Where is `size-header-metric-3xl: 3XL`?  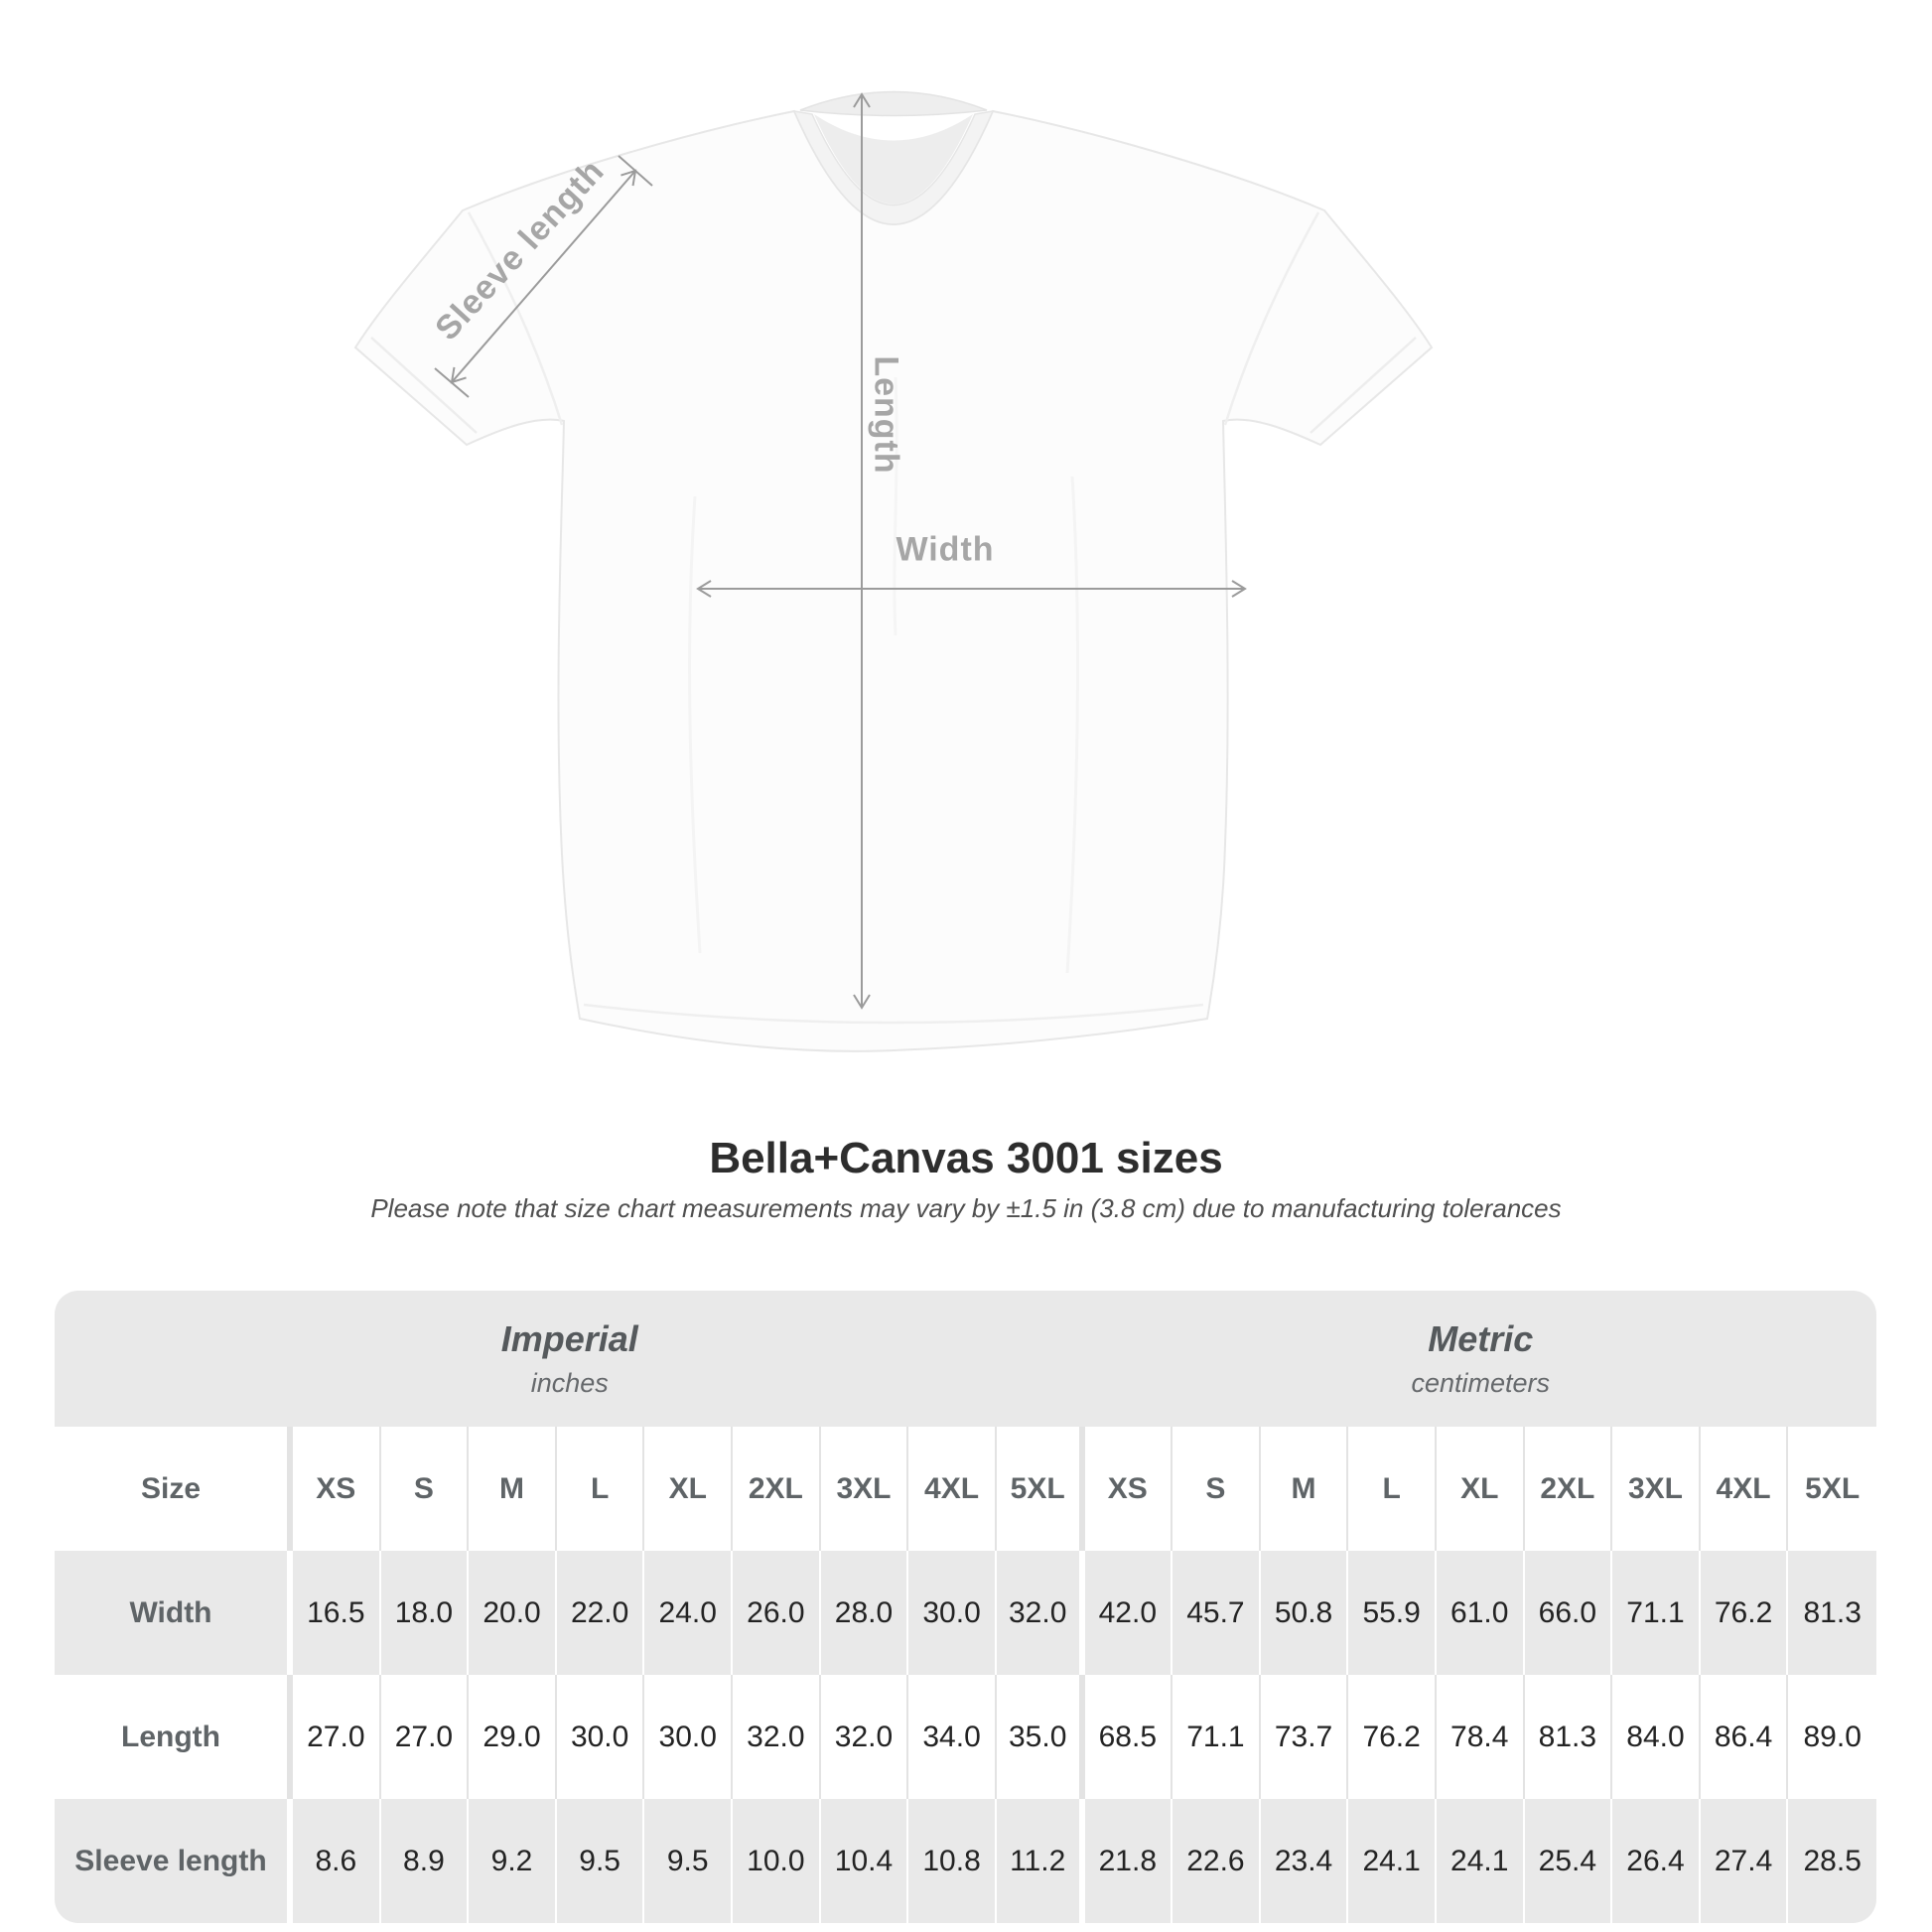
size-header-metric-3xl: 3XL is located at coordinates (1656, 1489).